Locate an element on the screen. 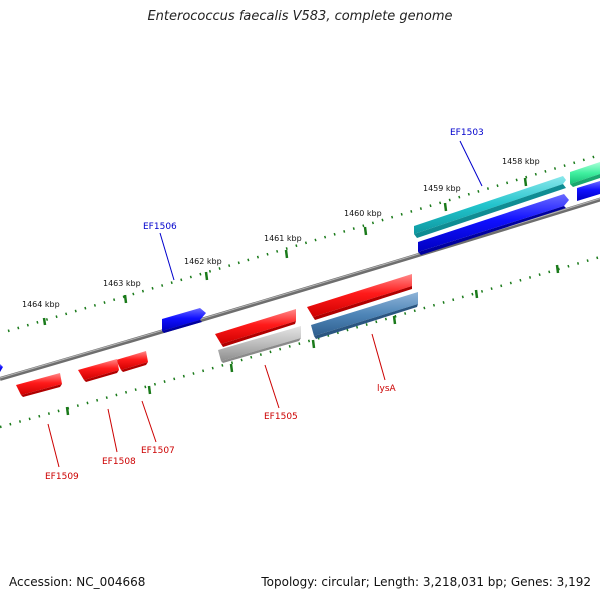 Image resolution: width=600 pixels, height=600 pixels. label-EF1503: EF1503 is located at coordinates (467, 133).